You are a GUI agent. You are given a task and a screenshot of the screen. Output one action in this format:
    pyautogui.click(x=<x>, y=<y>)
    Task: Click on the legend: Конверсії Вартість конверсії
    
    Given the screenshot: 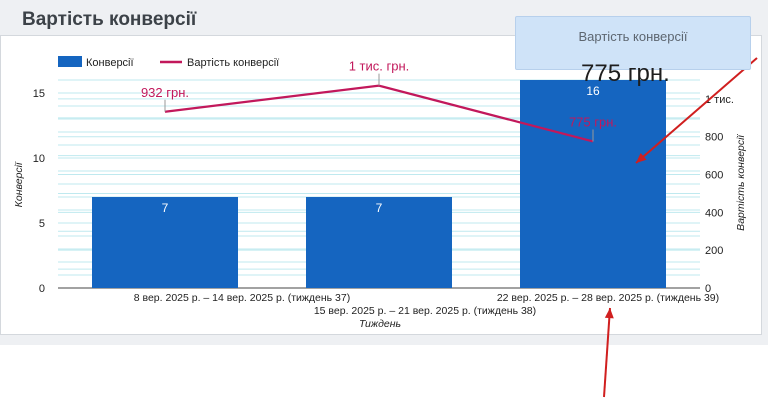 What is the action you would take?
    pyautogui.click(x=168, y=62)
    